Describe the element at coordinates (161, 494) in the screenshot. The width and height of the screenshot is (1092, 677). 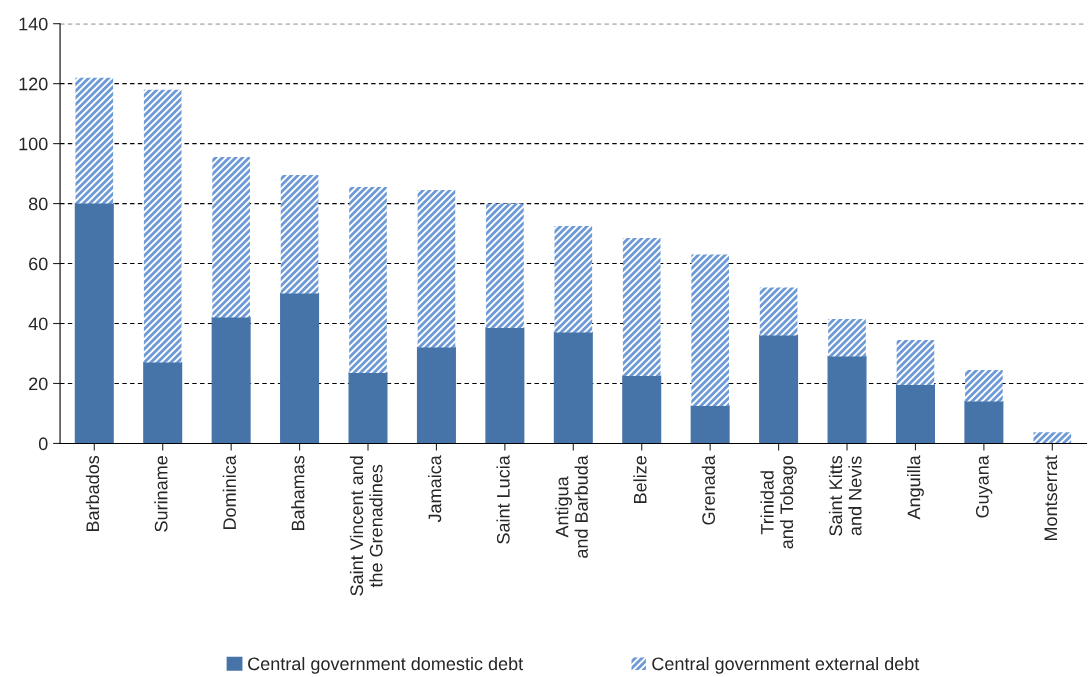
I see `x-tick-label: Suriname` at that location.